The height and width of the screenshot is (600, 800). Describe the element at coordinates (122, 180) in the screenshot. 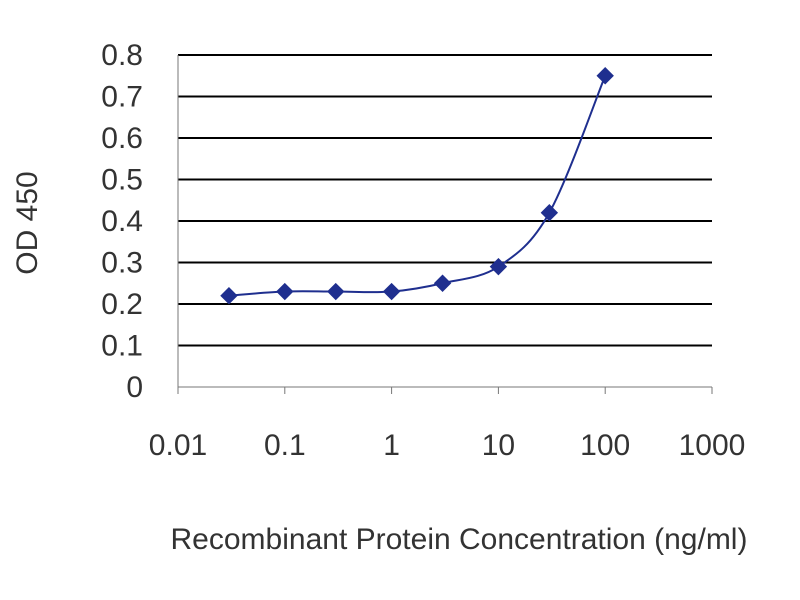

I see `y-tick-label: 0.5` at that location.